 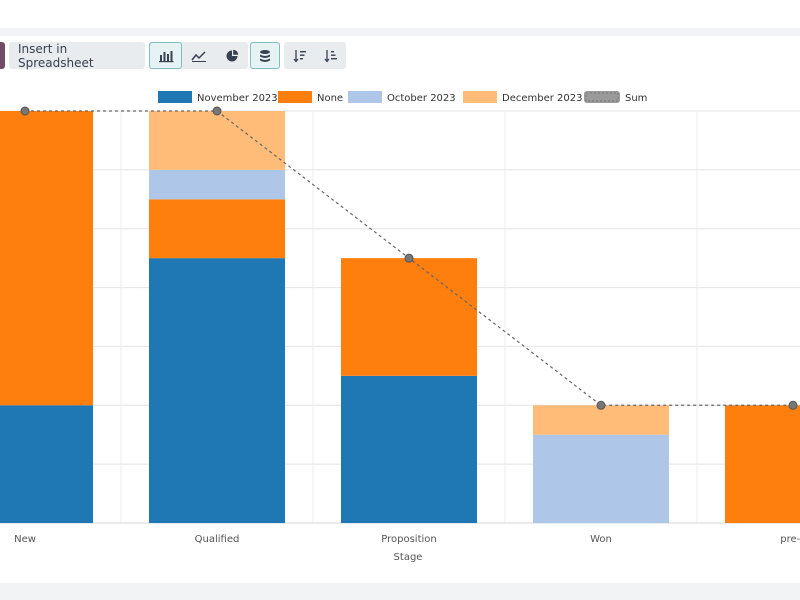 I want to click on x-tick-label: Proposition, so click(x=408, y=539).